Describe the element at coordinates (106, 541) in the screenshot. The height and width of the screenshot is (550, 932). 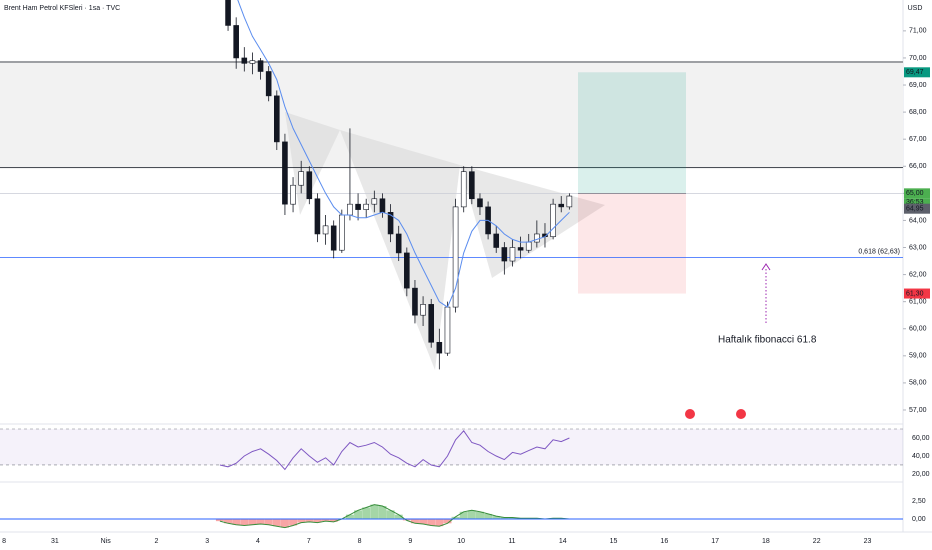
I see `x-tick-label: Nis` at that location.